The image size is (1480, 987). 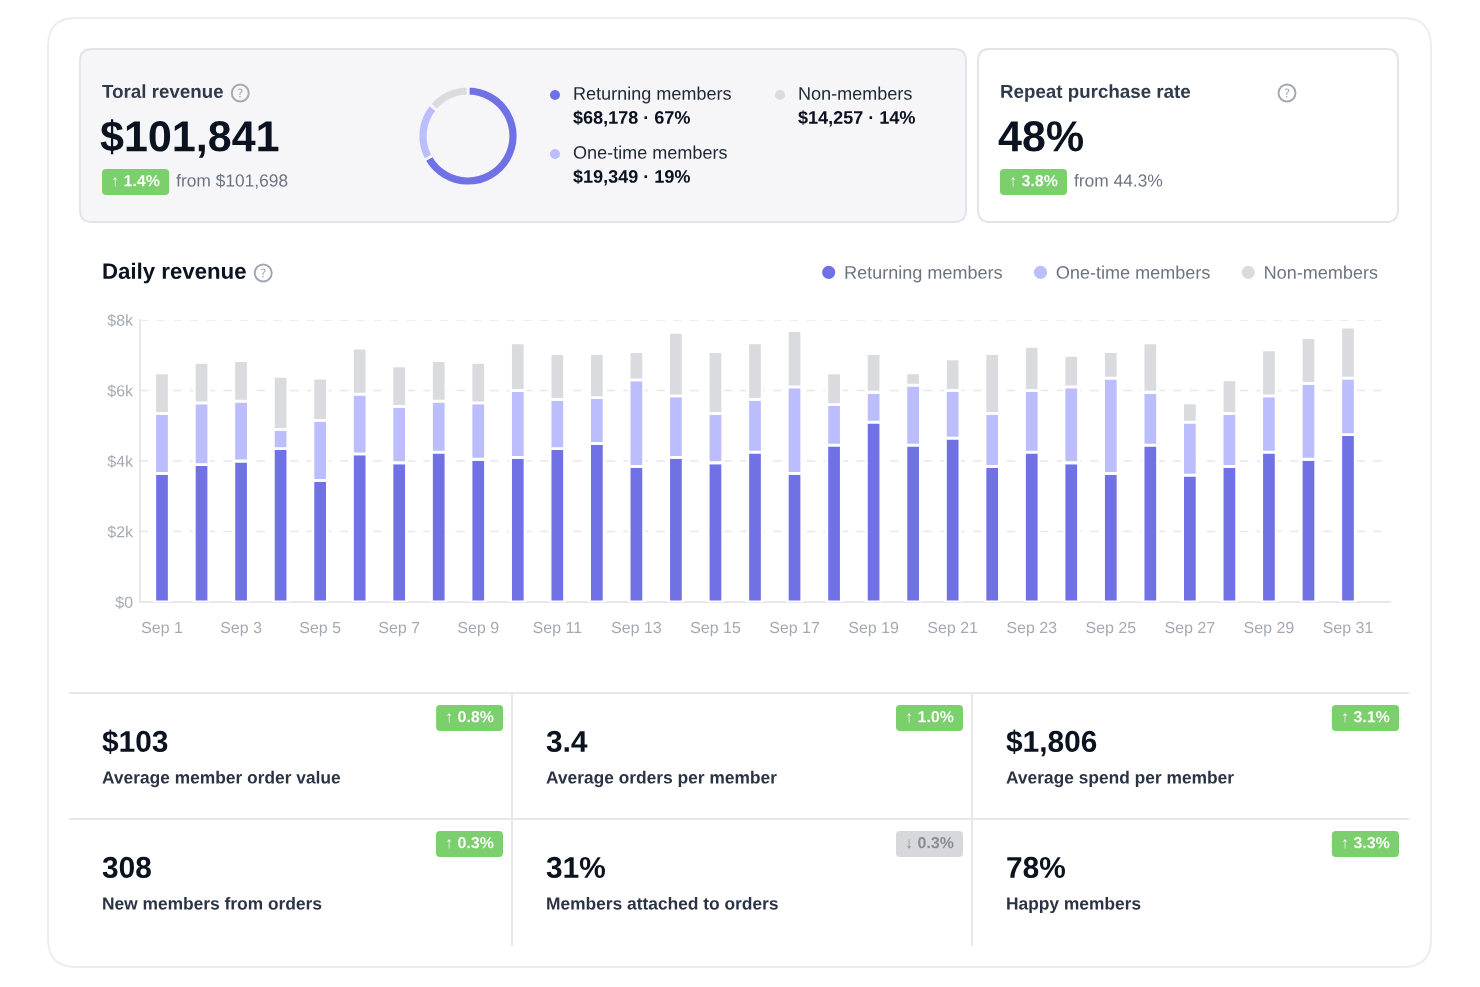 What do you see at coordinates (856, 118) in the screenshot?
I see `data-label: $14,257 · 14%` at bounding box center [856, 118].